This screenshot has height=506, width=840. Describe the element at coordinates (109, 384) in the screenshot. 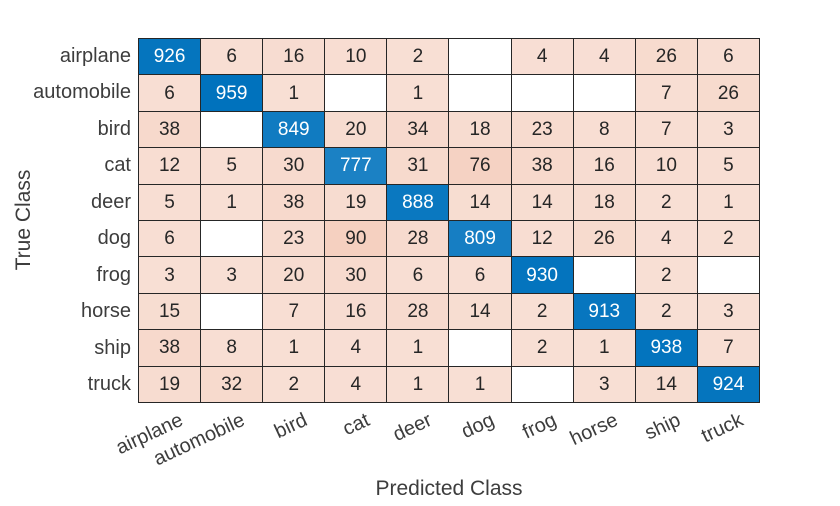

I see `y-tick-label: truck` at that location.